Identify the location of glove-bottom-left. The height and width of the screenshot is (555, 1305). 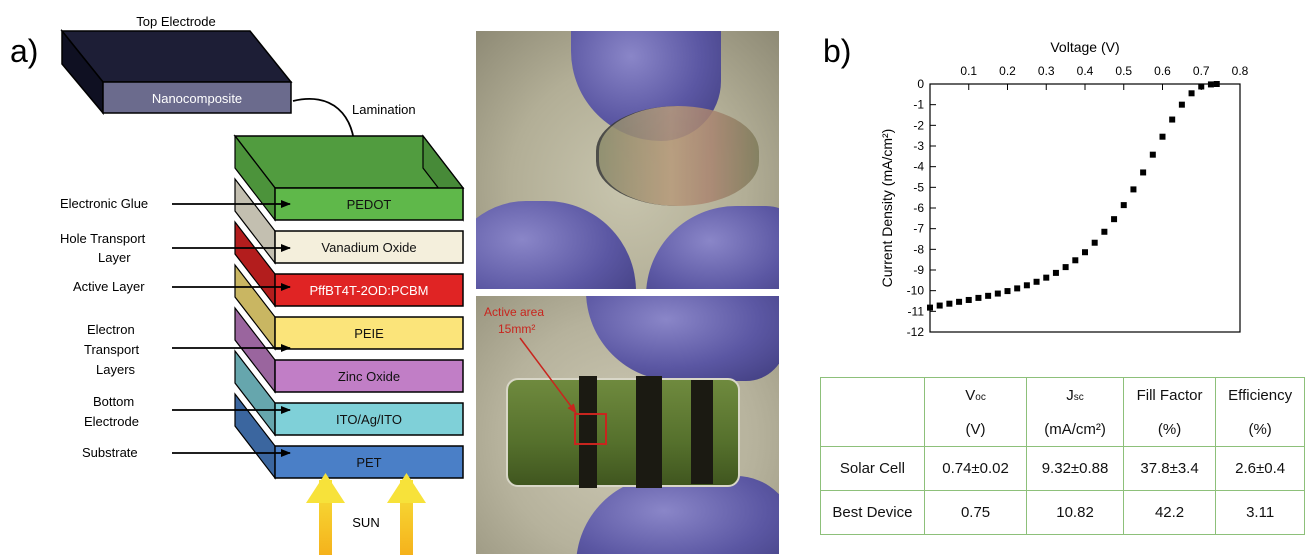
(556, 245).